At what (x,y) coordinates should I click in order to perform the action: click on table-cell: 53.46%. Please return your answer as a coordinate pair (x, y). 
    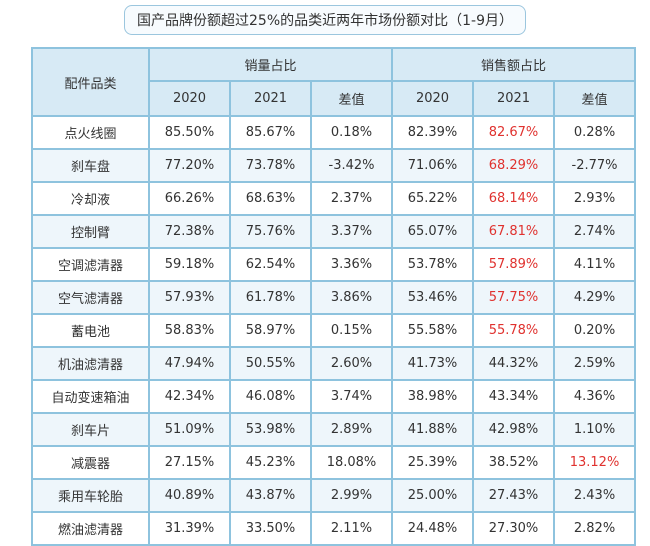
    Looking at the image, I should click on (433, 297).